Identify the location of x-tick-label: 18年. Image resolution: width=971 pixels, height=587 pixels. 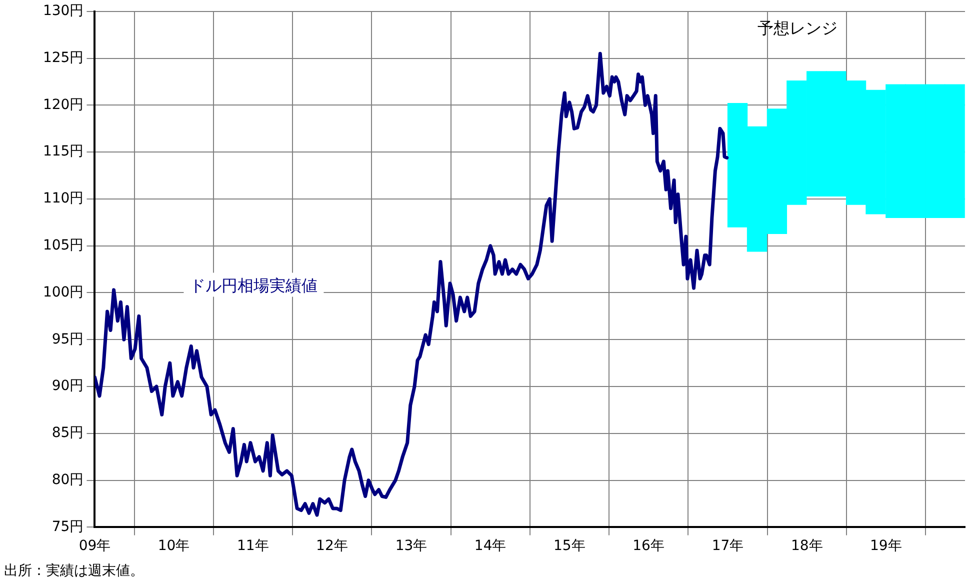
(806, 546).